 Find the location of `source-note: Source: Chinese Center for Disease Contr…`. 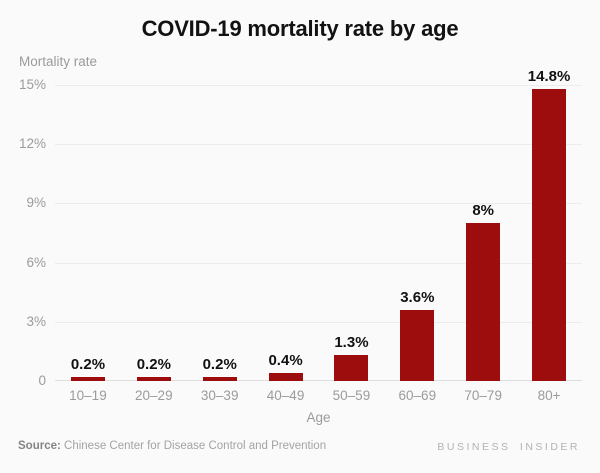

source-note: Source: Chinese Center for Disease Contr… is located at coordinates (172, 446).